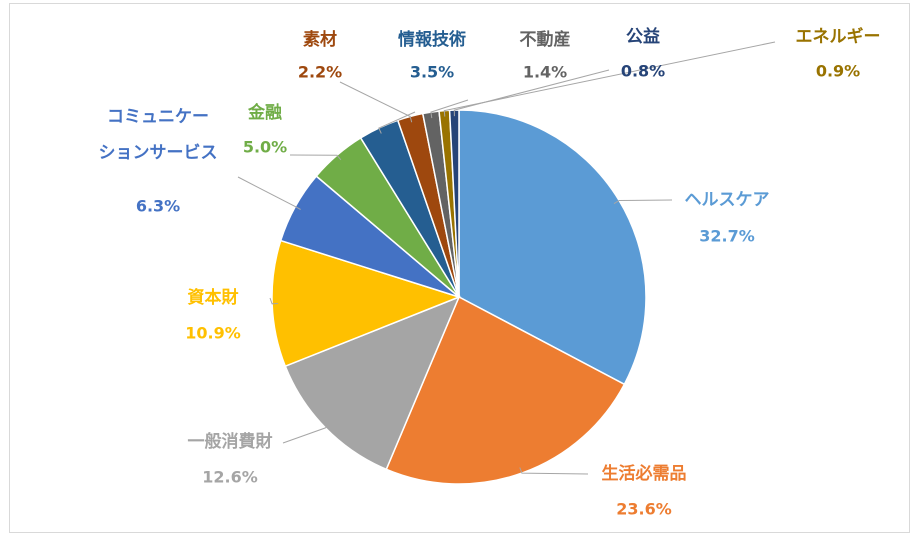 This screenshot has width=920, height=540. I want to click on slice-value-label: 10.9%, so click(213, 333).